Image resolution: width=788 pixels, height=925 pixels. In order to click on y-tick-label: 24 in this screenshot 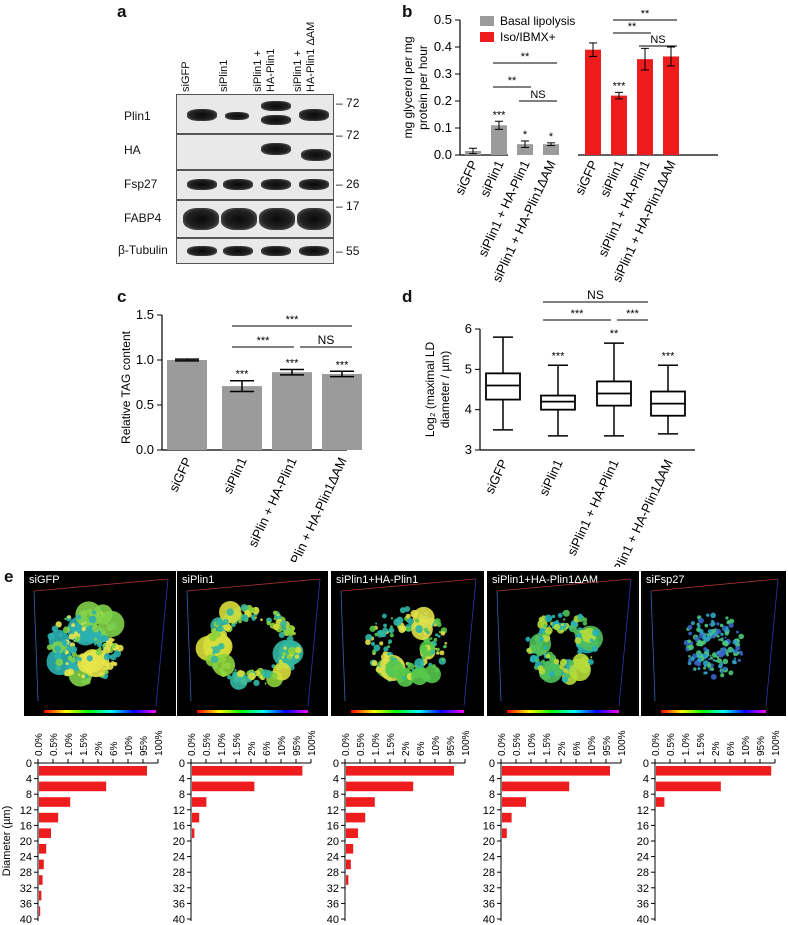, I will do `click(179, 858)`.